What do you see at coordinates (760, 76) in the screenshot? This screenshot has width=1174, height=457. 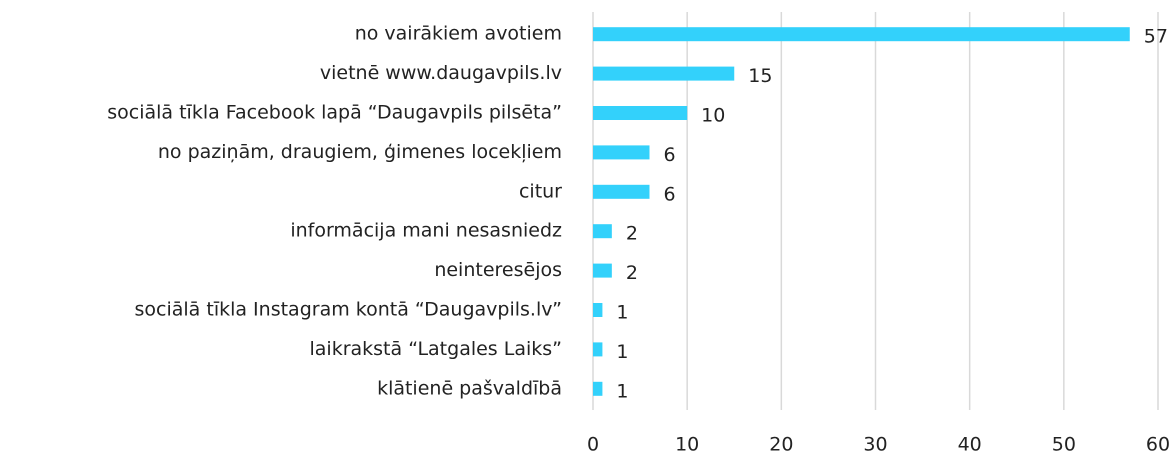 I see `data-label: 15` at bounding box center [760, 76].